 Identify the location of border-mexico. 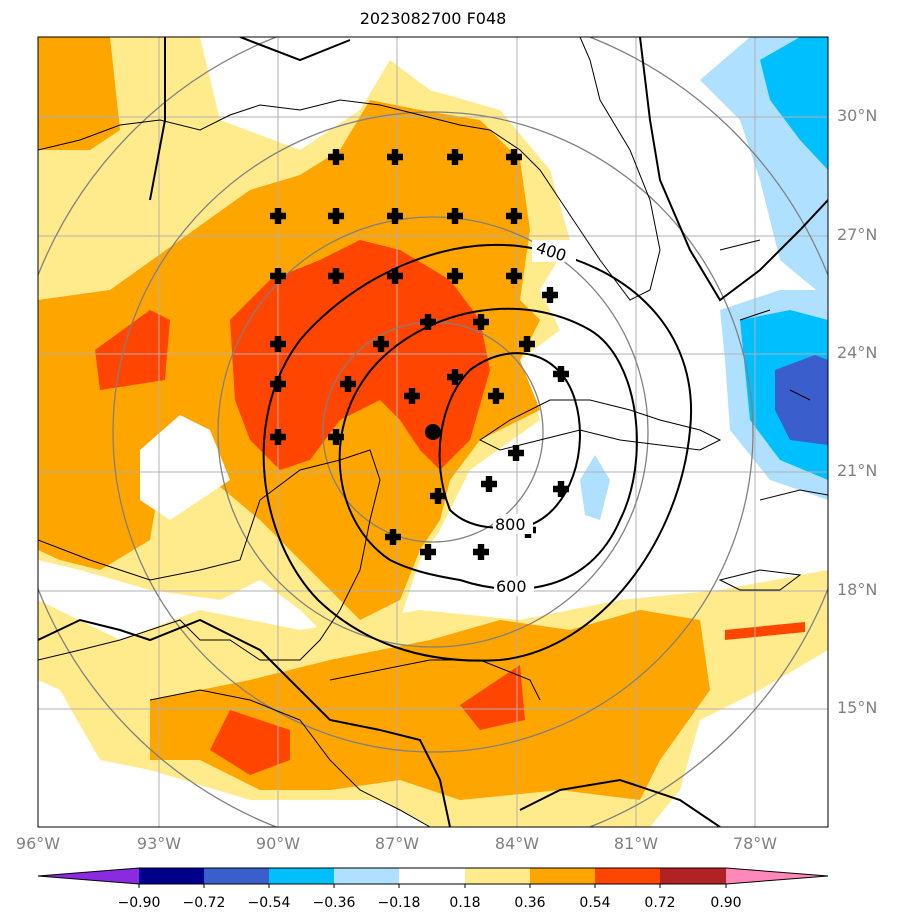
(169, 654).